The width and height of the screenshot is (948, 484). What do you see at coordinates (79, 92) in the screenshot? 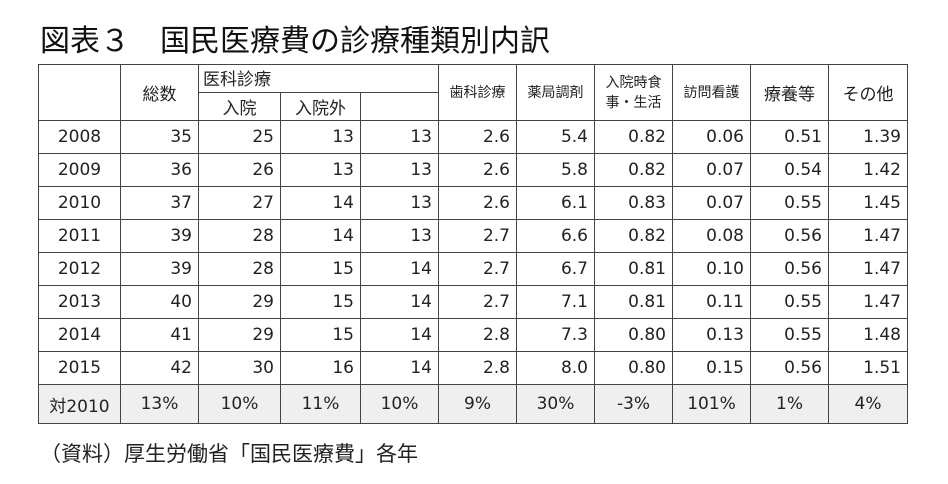
I see `header-year-blank` at bounding box center [79, 92].